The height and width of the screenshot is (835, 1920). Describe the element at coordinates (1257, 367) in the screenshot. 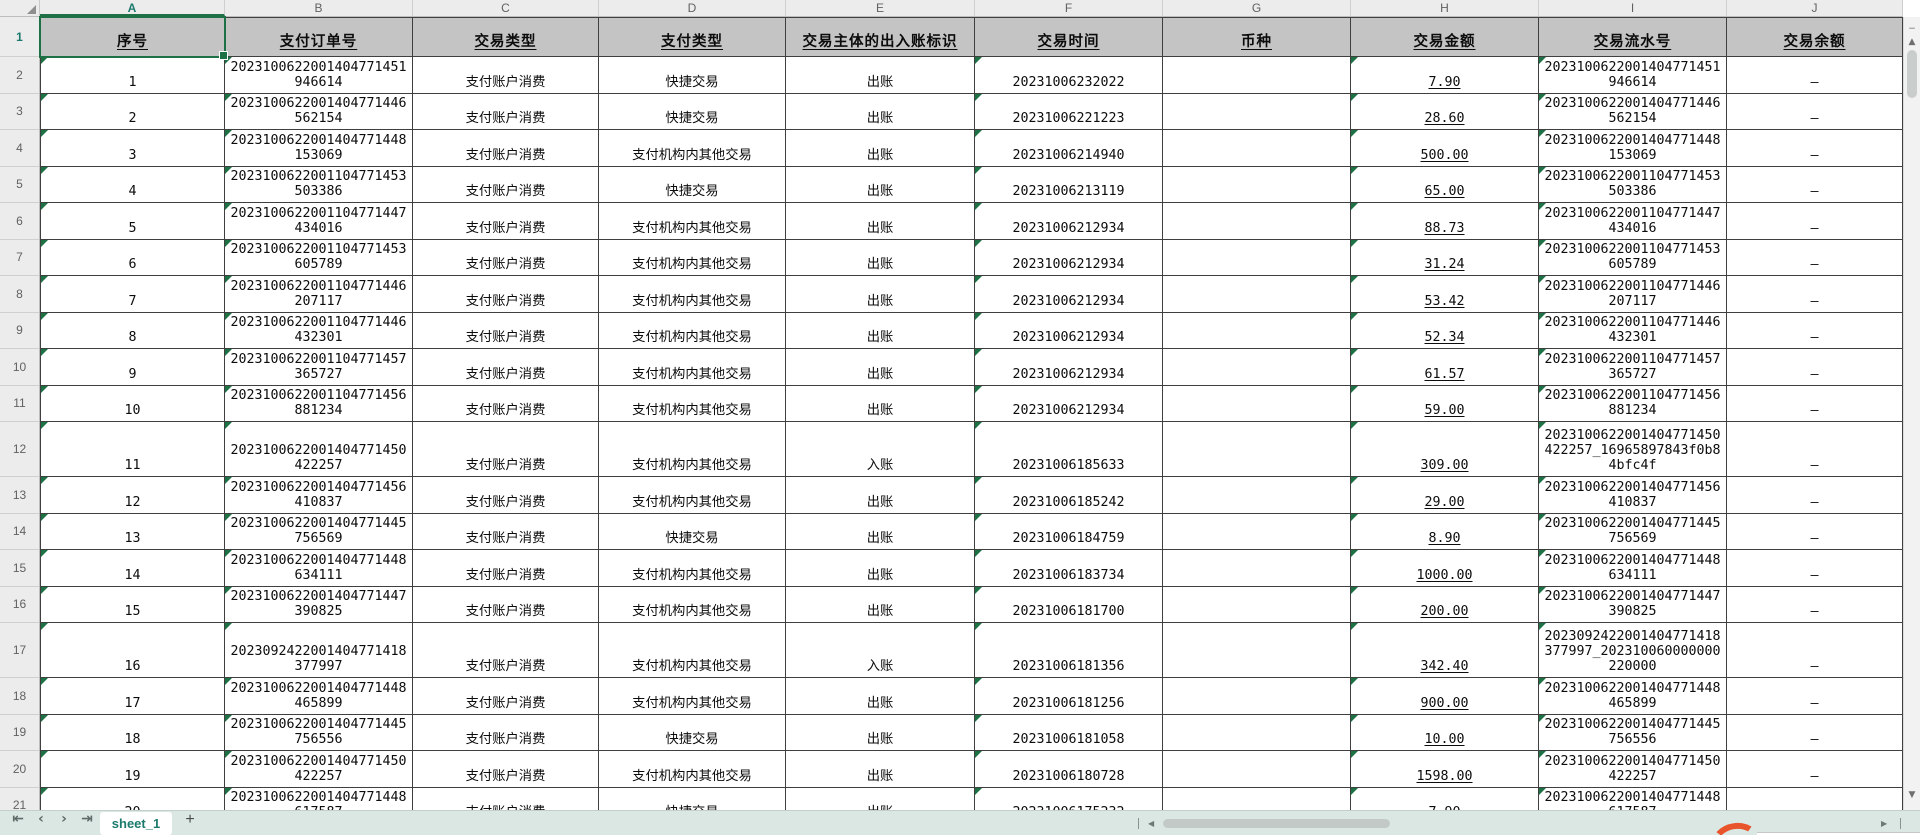

I see `grid-cell-G10` at that location.